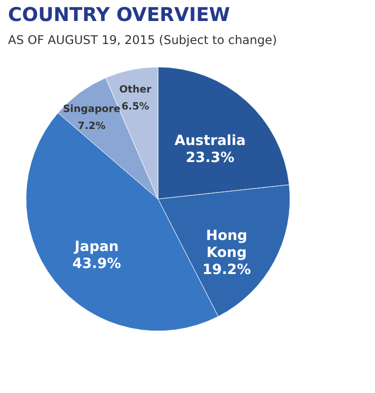 This screenshot has height=393, width=375. I want to click on slice-label: Hong Kong, so click(227, 245).